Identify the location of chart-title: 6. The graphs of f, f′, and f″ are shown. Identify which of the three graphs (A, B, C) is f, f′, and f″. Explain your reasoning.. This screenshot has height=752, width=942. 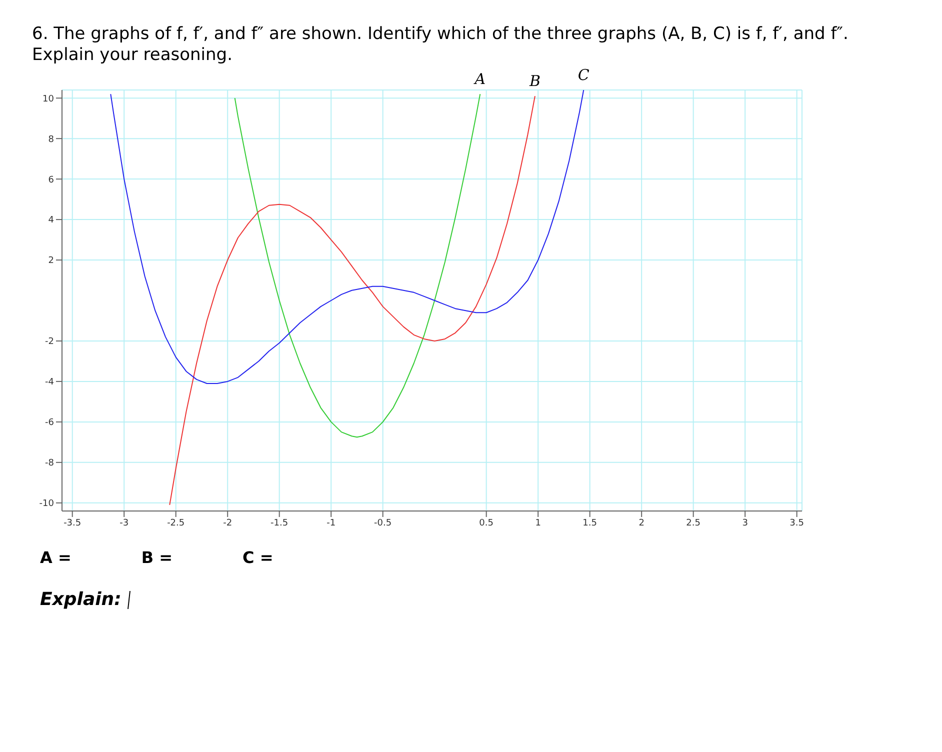
(441, 45).